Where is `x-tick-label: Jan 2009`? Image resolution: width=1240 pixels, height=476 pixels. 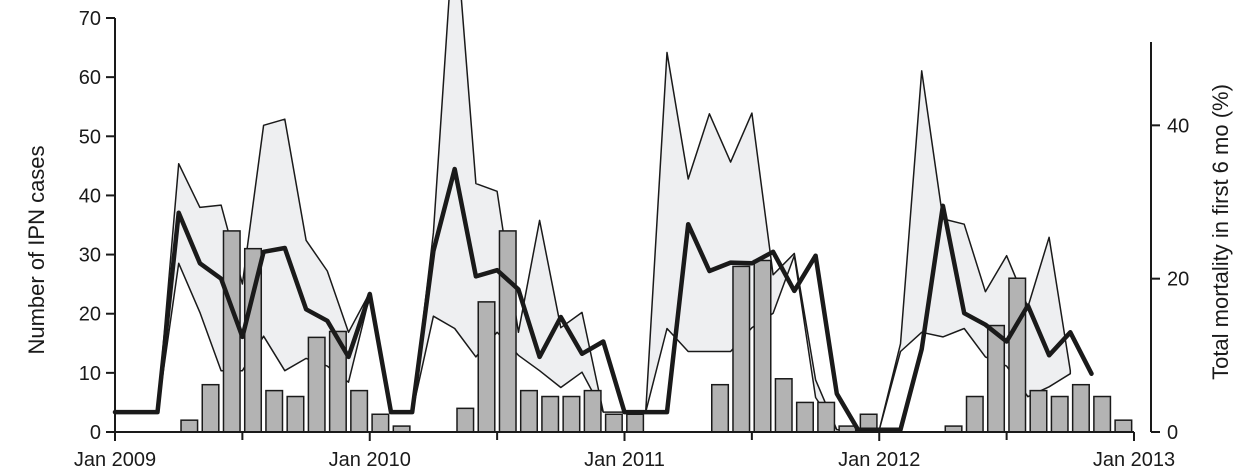
x-tick-label: Jan 2009 is located at coordinates (115, 460).